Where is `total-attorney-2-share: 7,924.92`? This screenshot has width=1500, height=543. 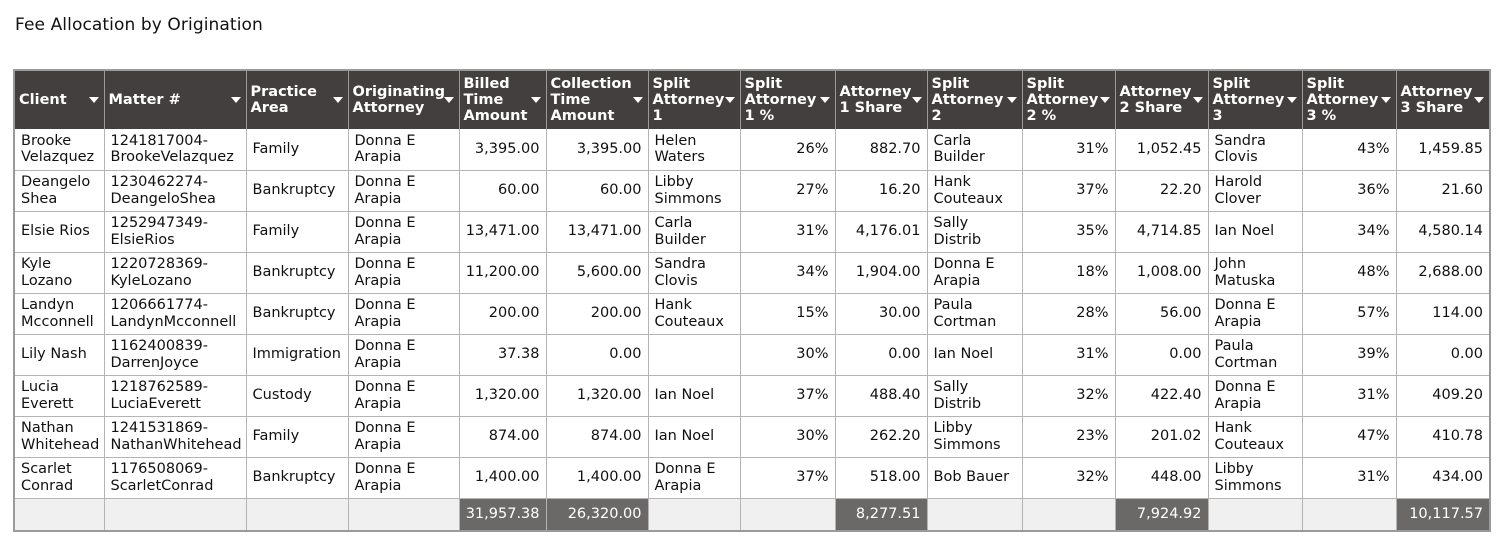 total-attorney-2-share: 7,924.92 is located at coordinates (1162, 514).